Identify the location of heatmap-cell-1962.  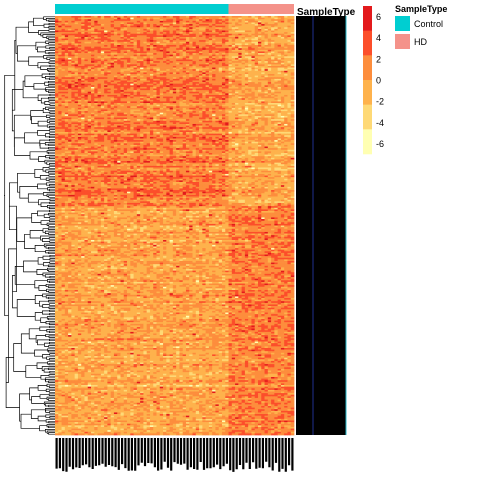
(266, 58).